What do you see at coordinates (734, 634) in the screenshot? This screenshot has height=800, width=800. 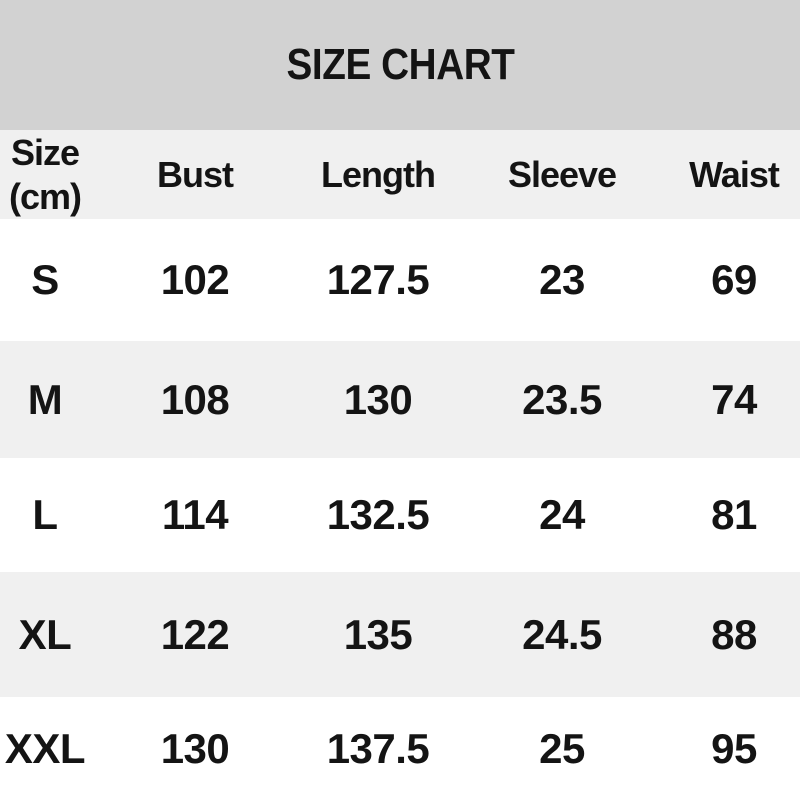 I see `cell-waist: 88` at bounding box center [734, 634].